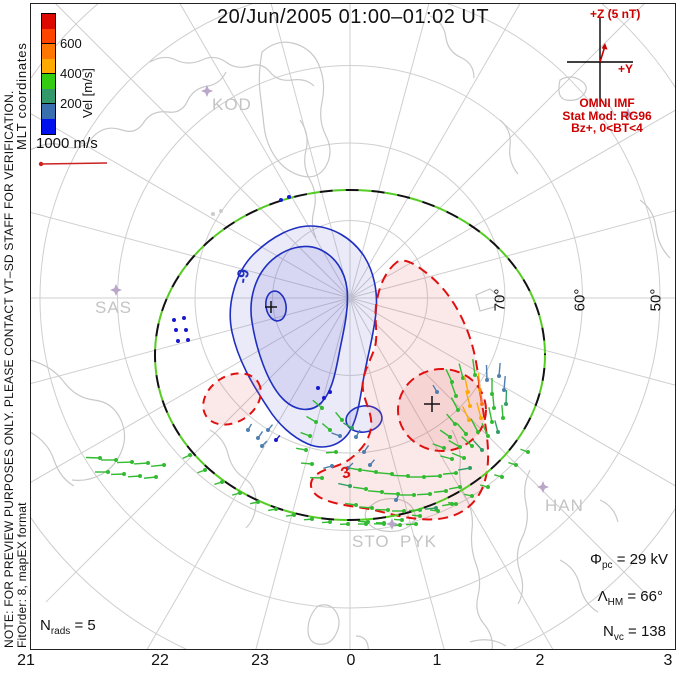 This screenshot has height=674, width=680. I want to click on station-label: HAN, so click(564, 505).